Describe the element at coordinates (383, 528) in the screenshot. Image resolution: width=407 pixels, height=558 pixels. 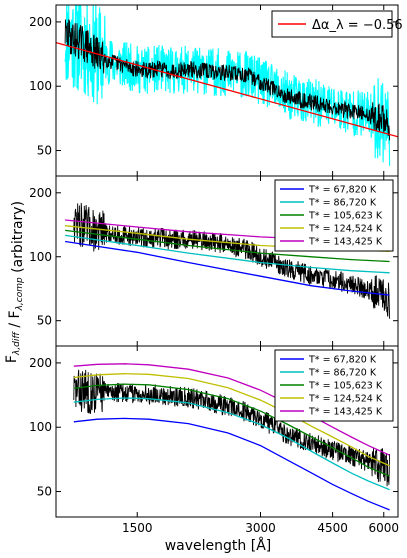
I see `x-tick-label: 6000` at that location.